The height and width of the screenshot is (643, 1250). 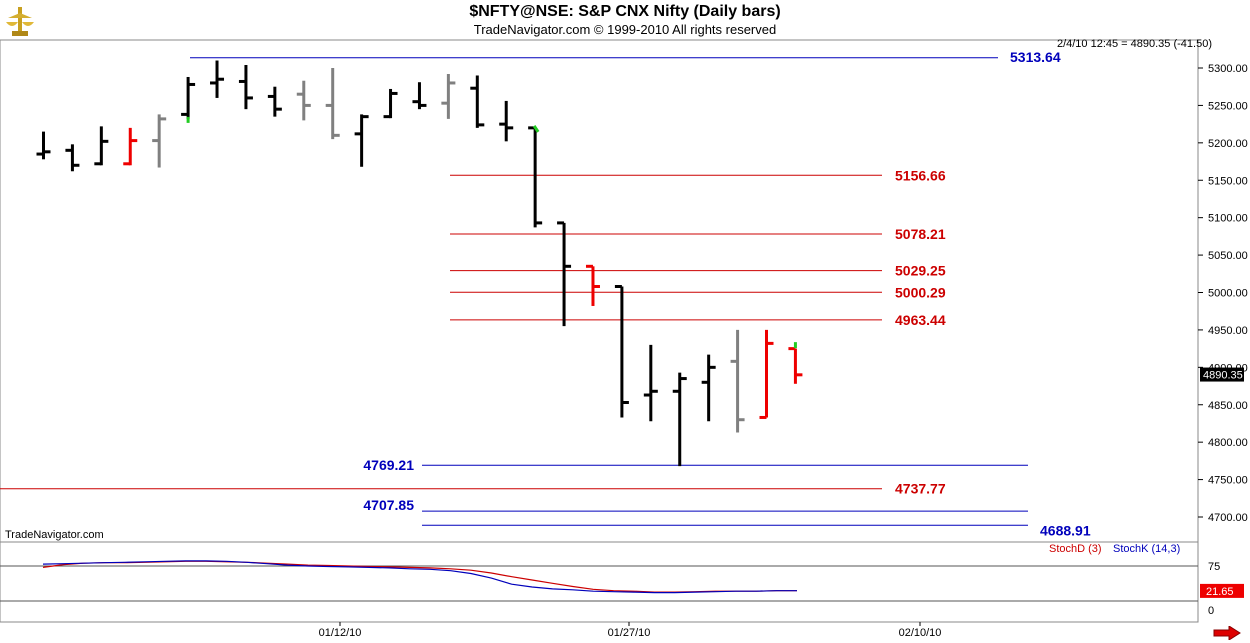 What do you see at coordinates (920, 234) in the screenshot?
I see `level-label: 5078.21` at bounding box center [920, 234].